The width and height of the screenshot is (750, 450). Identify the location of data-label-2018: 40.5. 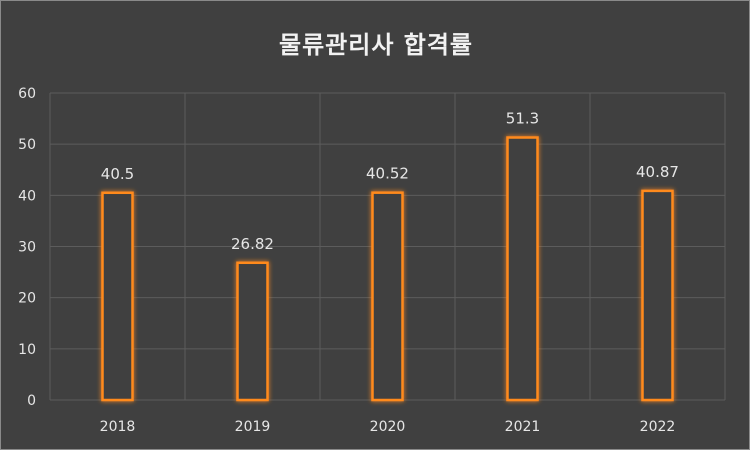
(117, 174).